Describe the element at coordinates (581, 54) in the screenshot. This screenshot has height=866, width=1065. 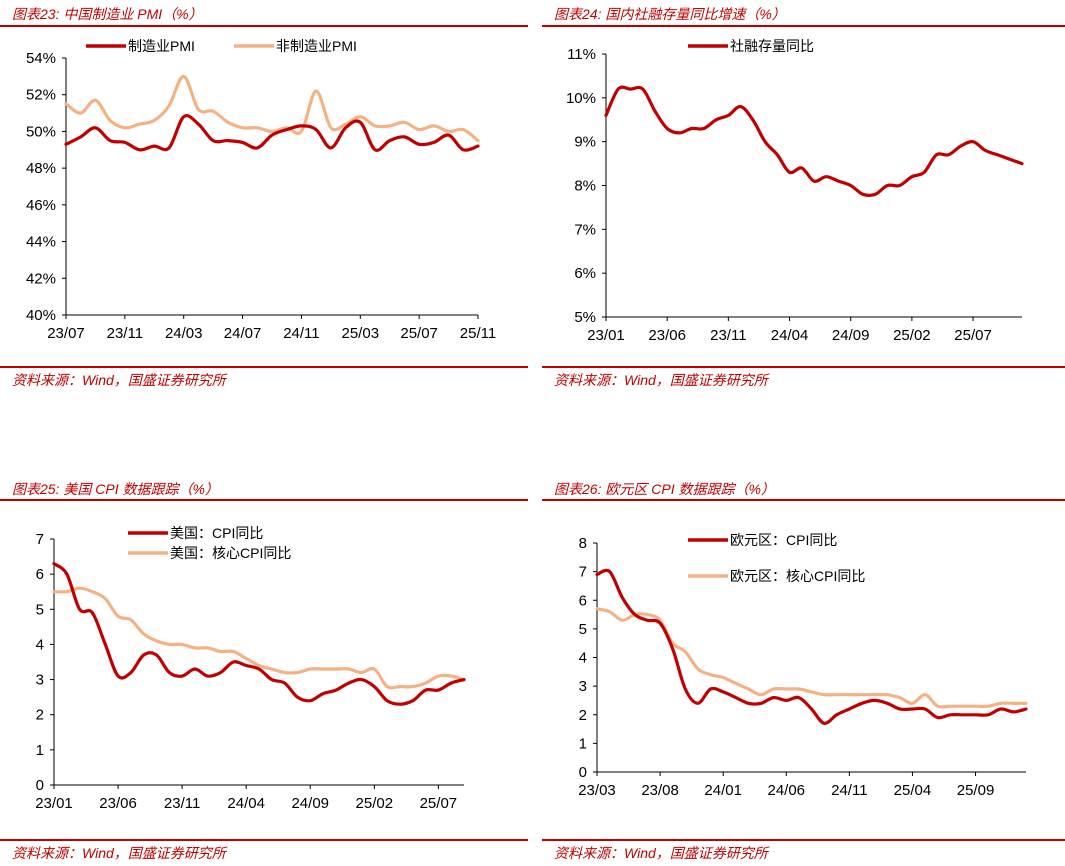
I see `y-tick-label: 11%` at that location.